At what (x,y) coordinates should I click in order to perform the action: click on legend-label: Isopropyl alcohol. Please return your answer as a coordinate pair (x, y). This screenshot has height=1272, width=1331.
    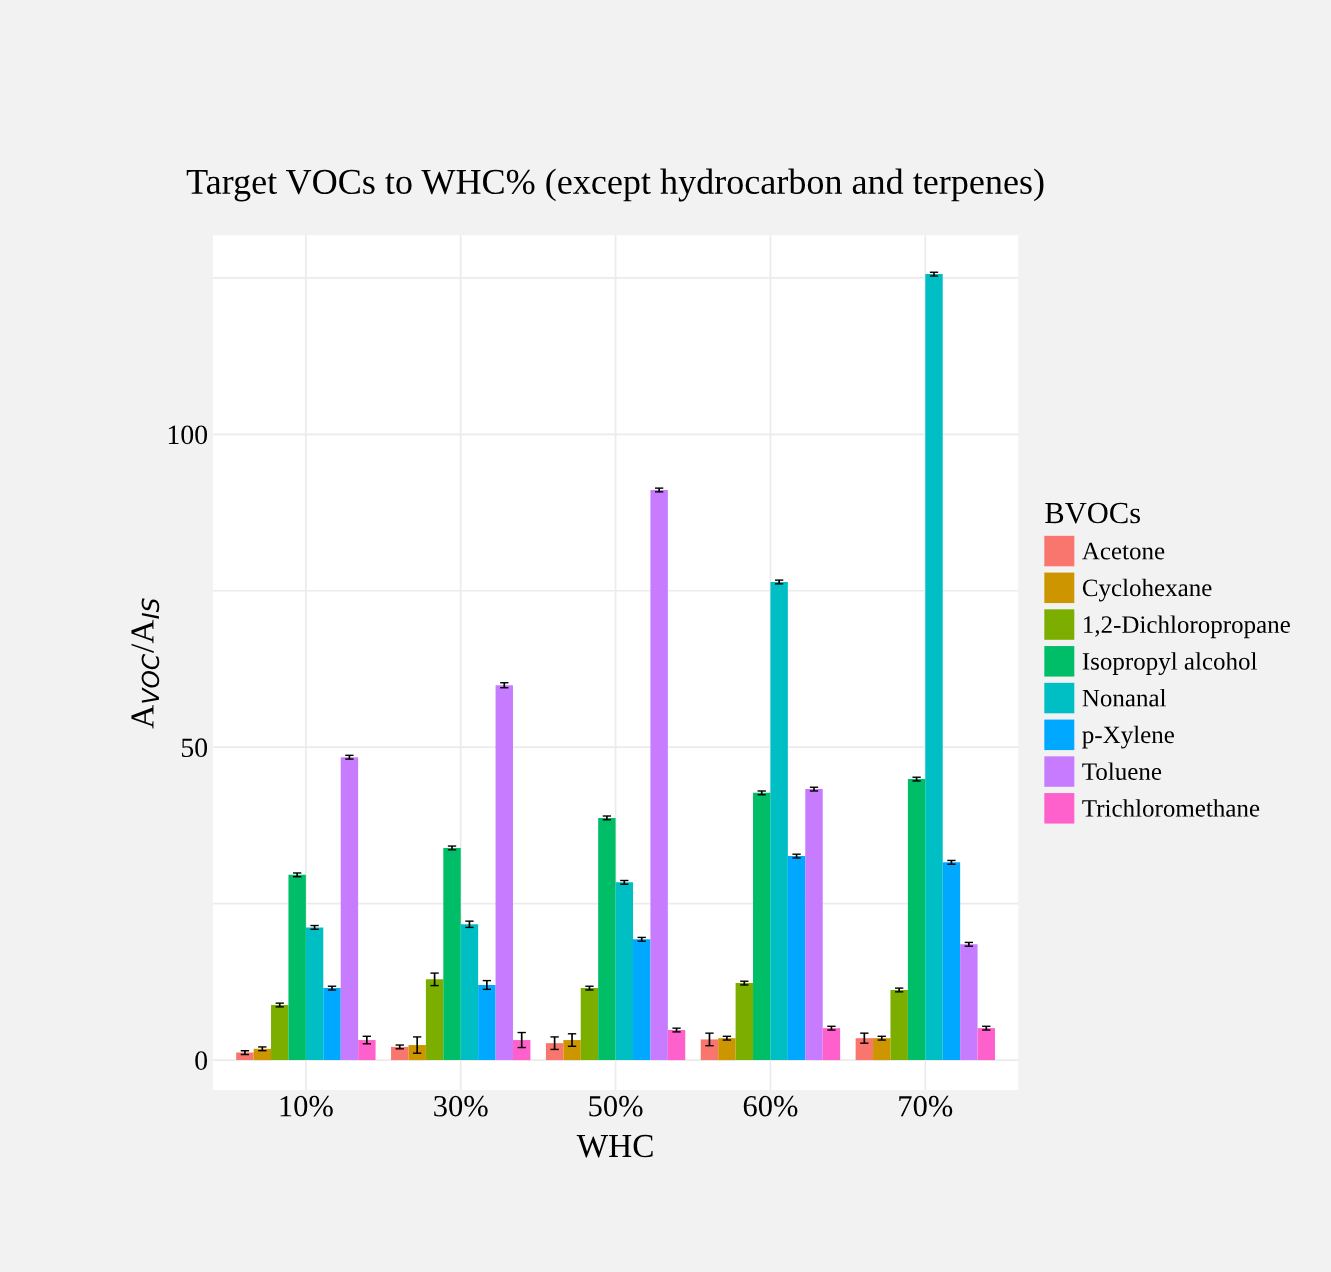
    Looking at the image, I should click on (1169, 663).